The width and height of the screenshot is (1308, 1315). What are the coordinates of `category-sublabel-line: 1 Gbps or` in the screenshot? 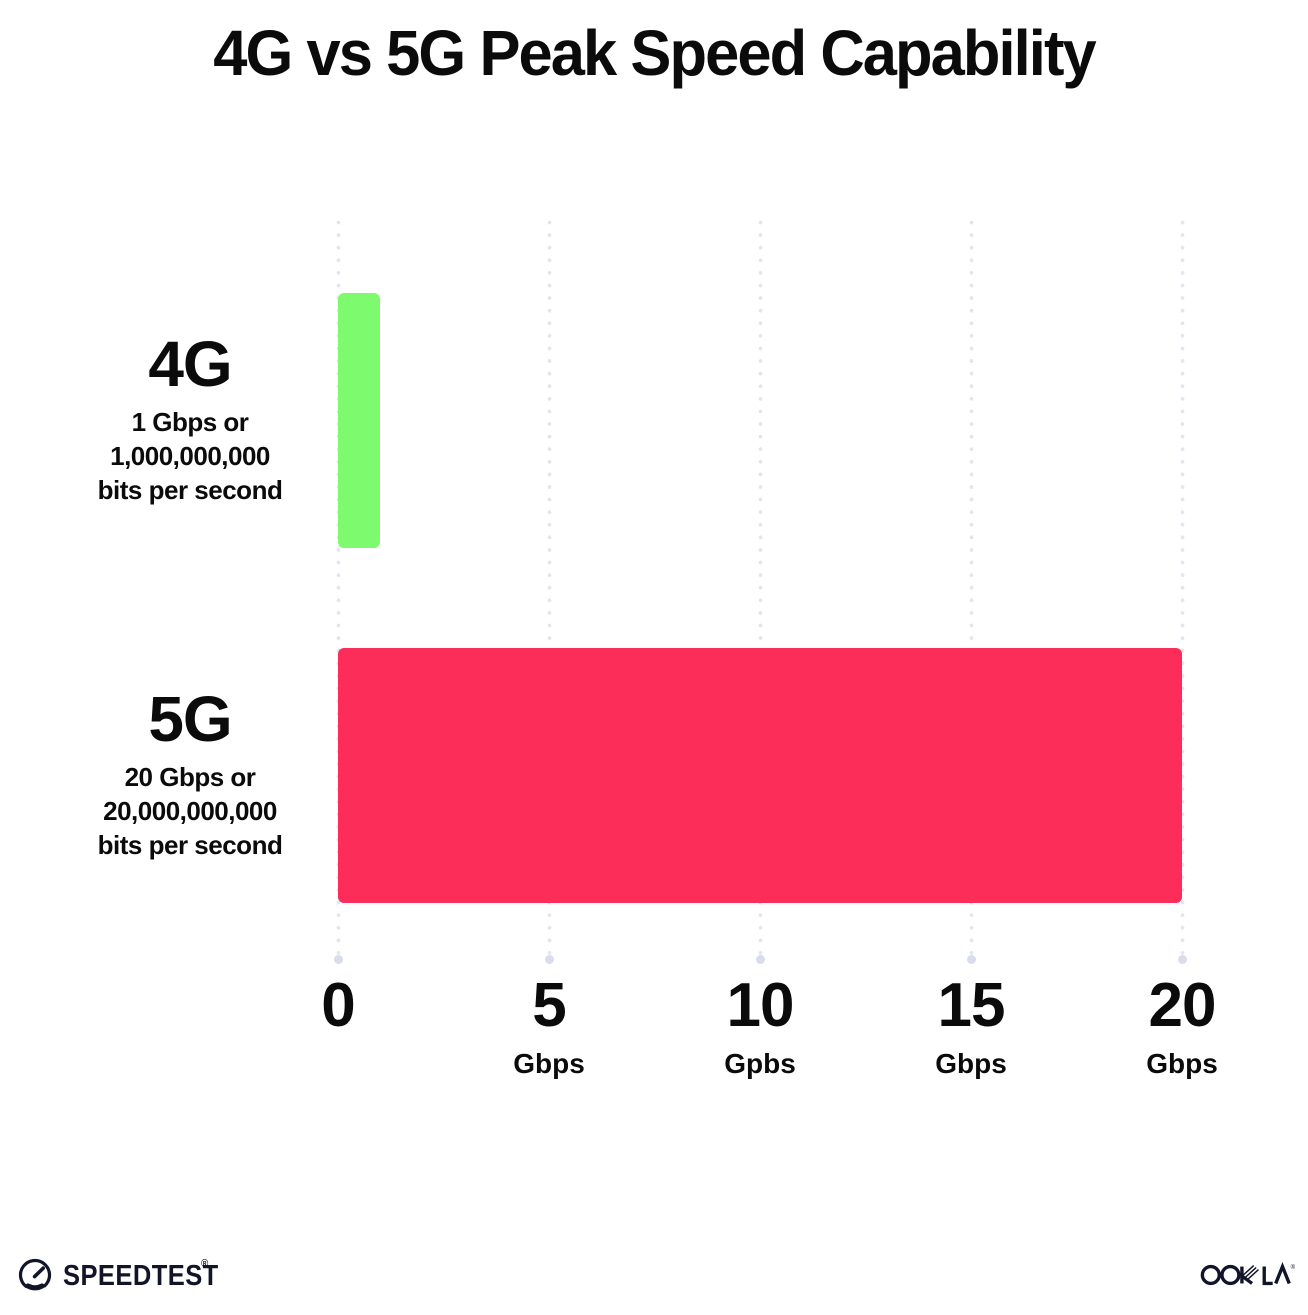 It's located at (190, 422).